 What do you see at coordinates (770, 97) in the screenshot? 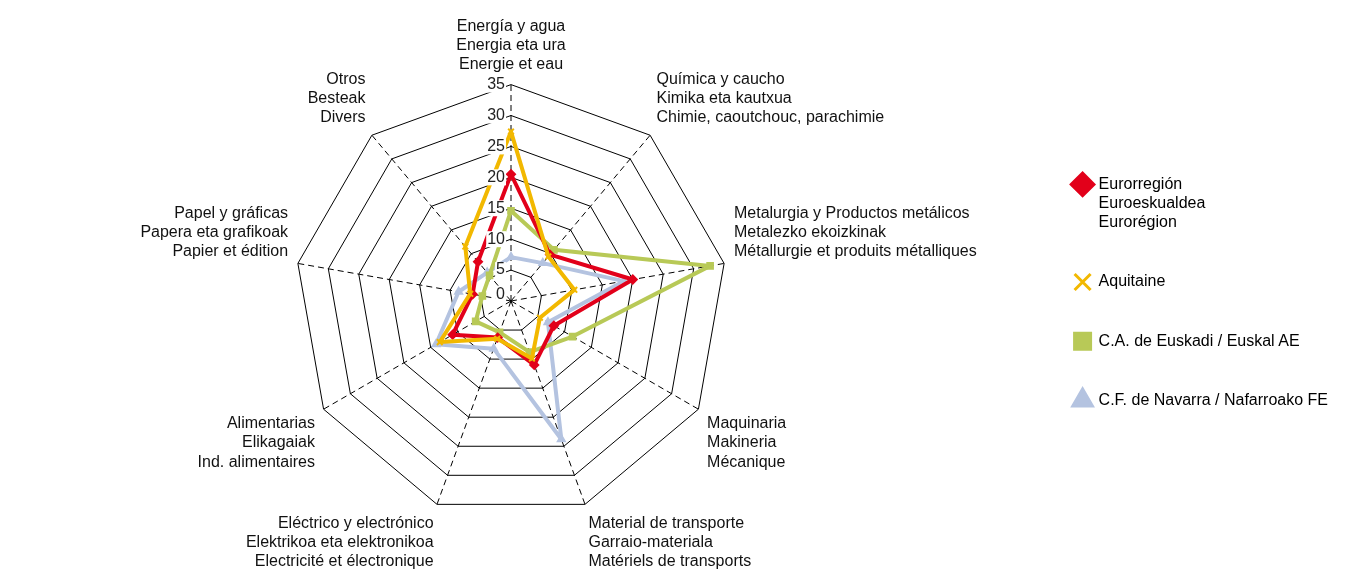
I see `spoke-label: Química y caucho Kimika eta kautxua Chimie, caoutchouc, parachimie` at bounding box center [770, 97].